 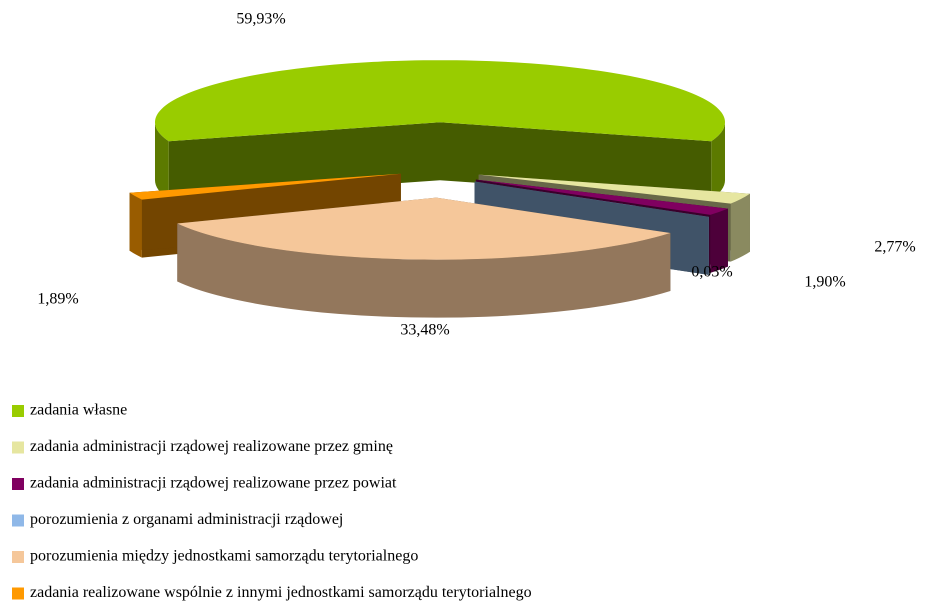 What do you see at coordinates (424, 330) in the screenshot?
I see `data-label: 33,48%` at bounding box center [424, 330].